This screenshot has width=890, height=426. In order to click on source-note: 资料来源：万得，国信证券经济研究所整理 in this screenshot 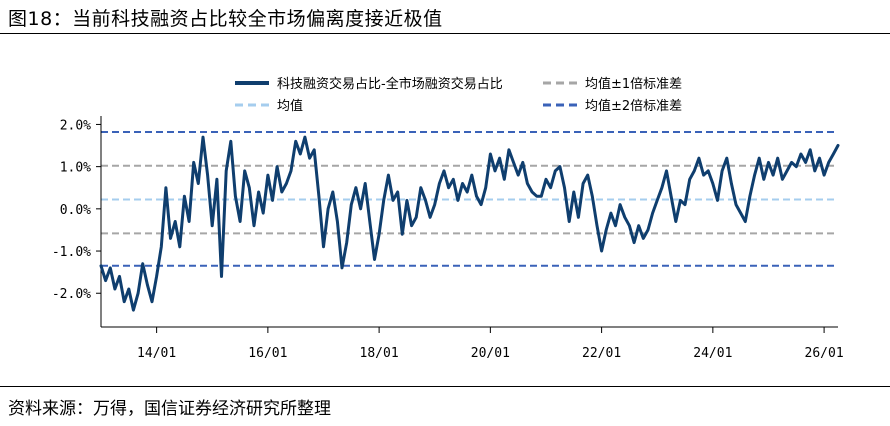, I will do `click(169, 409)`.